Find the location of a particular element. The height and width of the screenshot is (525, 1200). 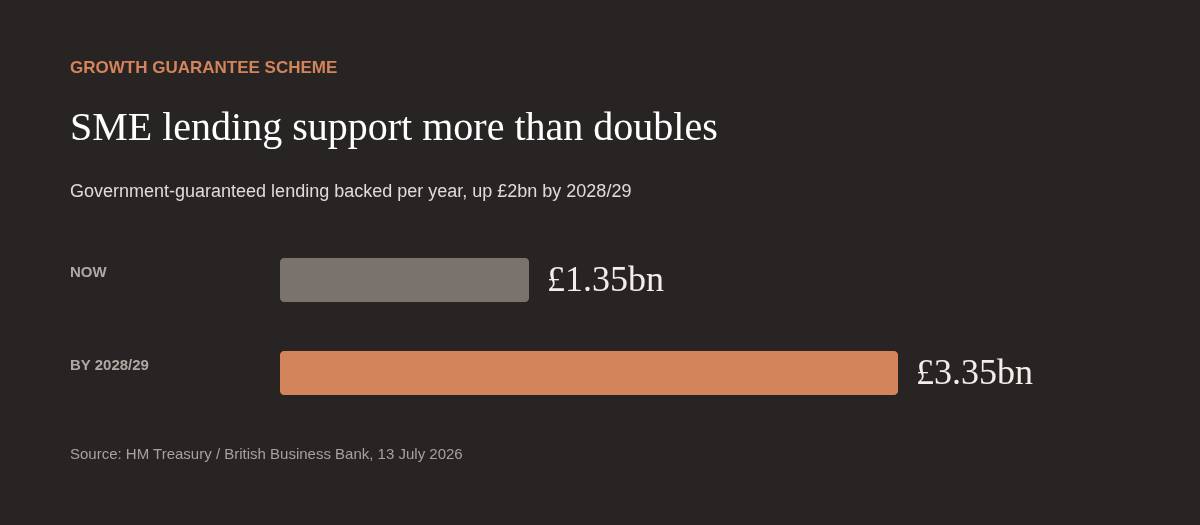

y-tick-label: BY 2028/29 is located at coordinates (109, 364).